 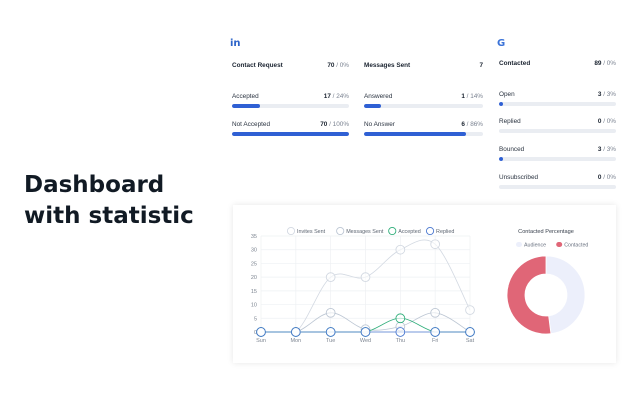 What do you see at coordinates (463, 124) in the screenshot?
I see `stat-count: 6` at bounding box center [463, 124].